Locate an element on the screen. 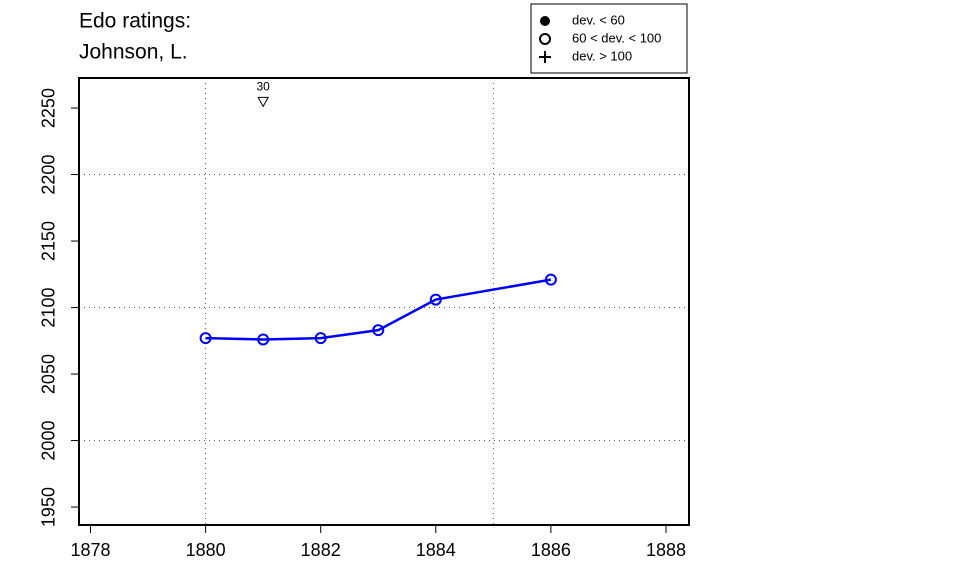  annotation-label: 30 is located at coordinates (263, 87).